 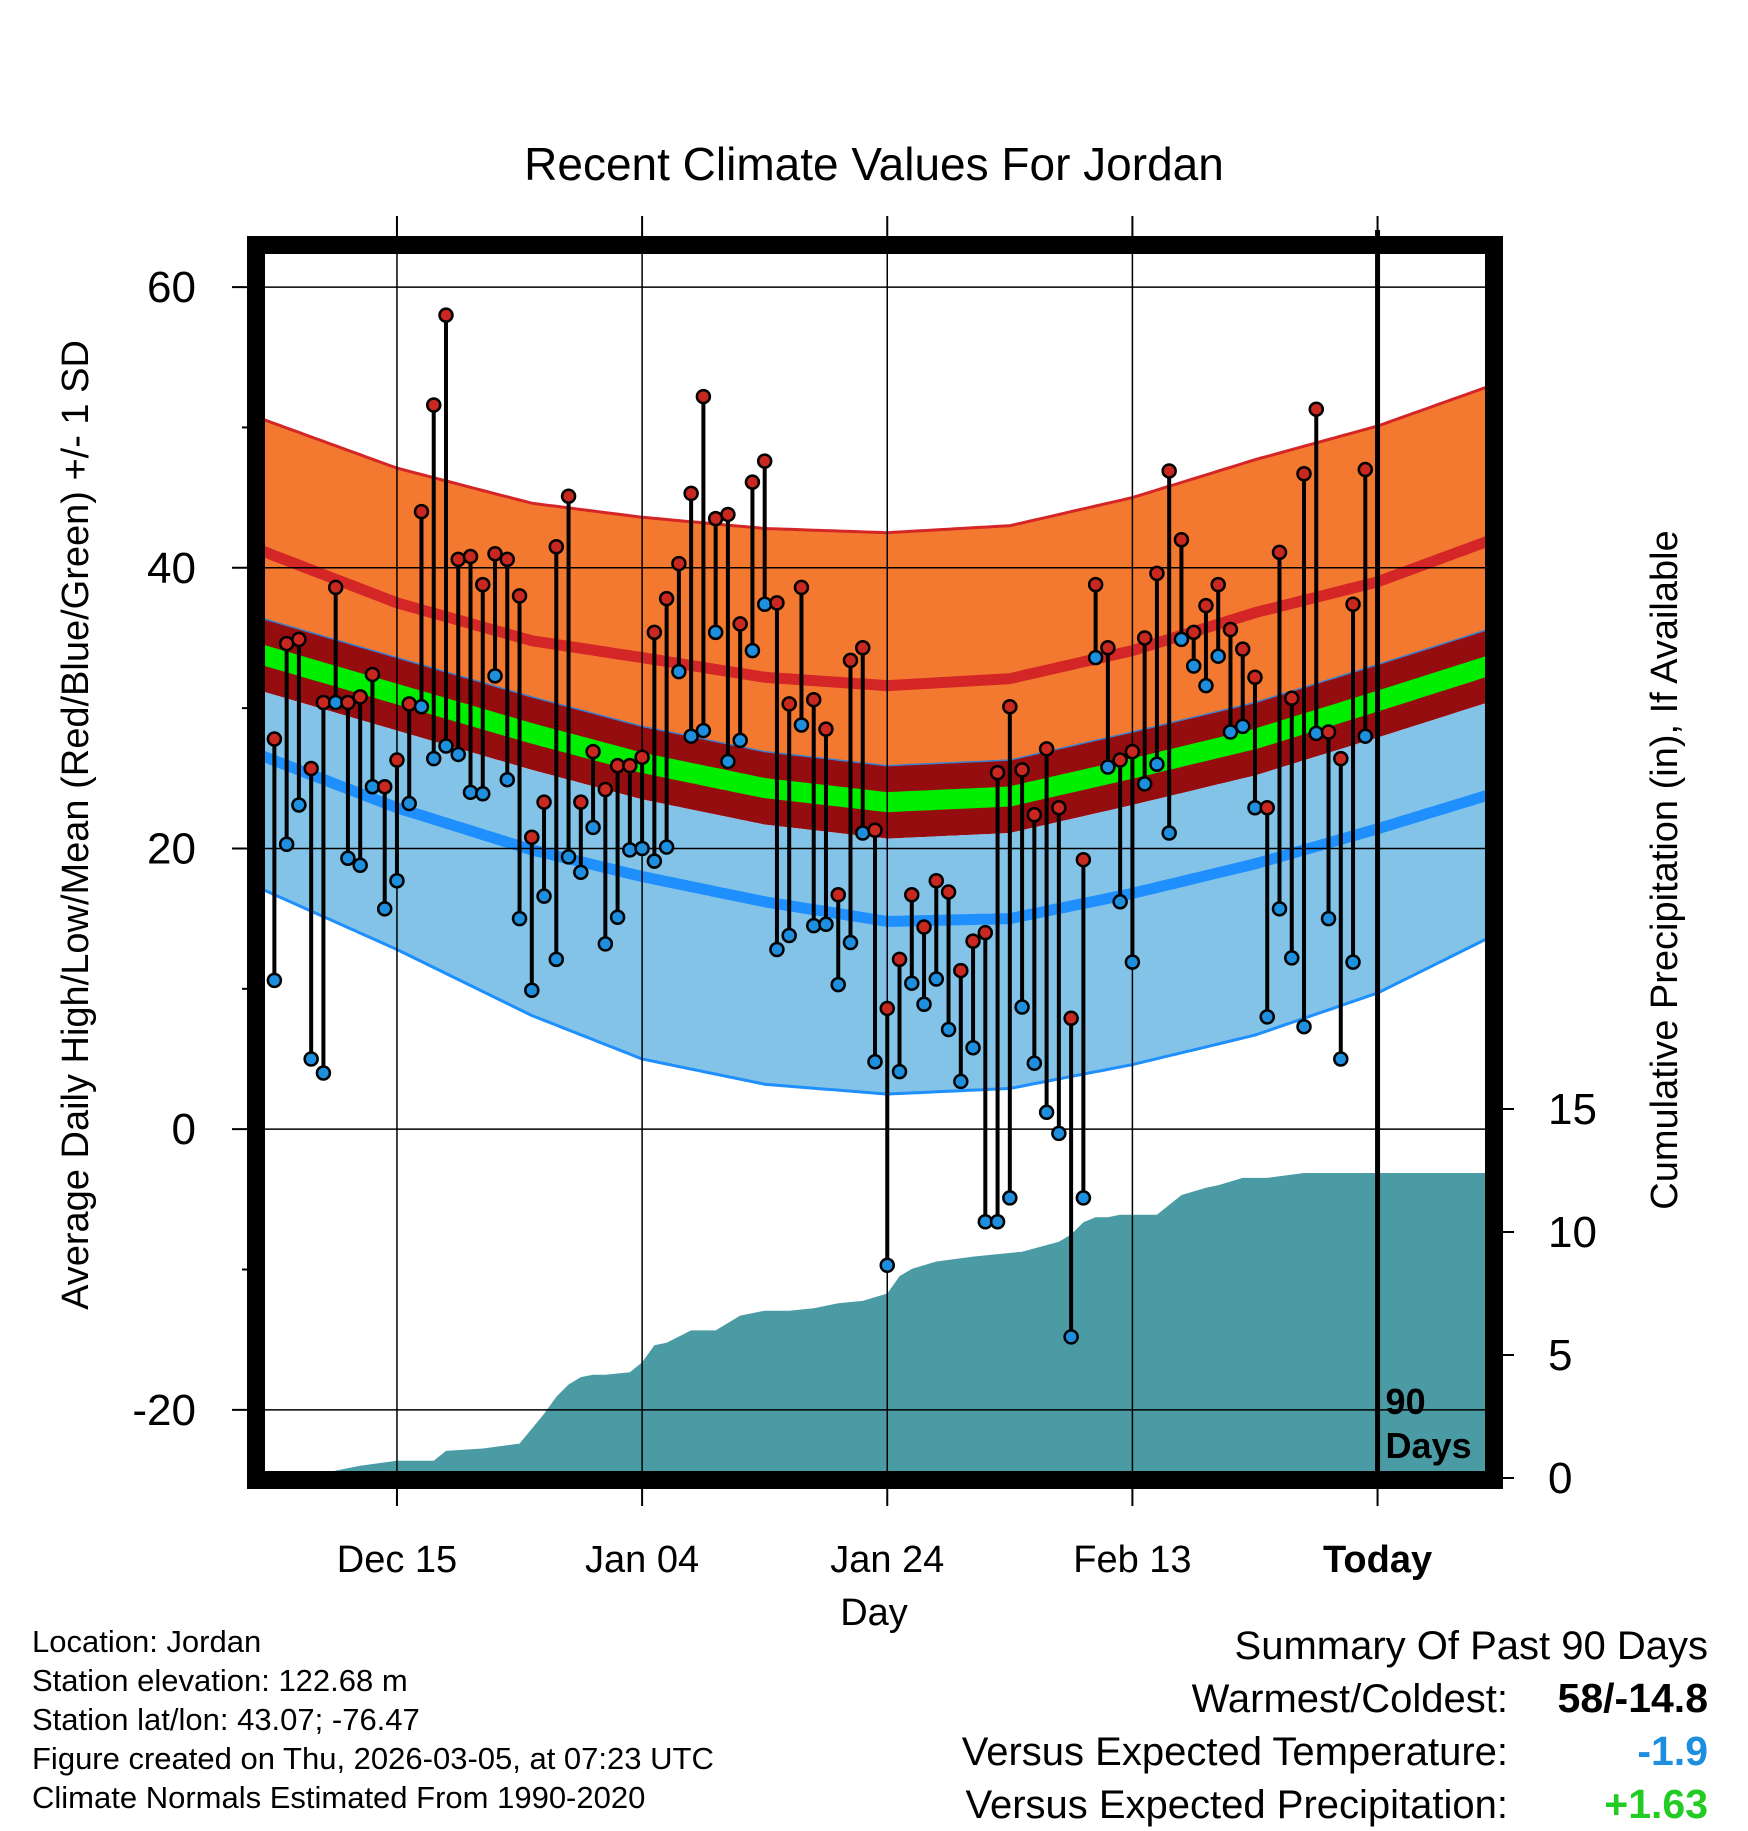 I want to click on y2-tick-label: 15, so click(x=1572, y=1109).